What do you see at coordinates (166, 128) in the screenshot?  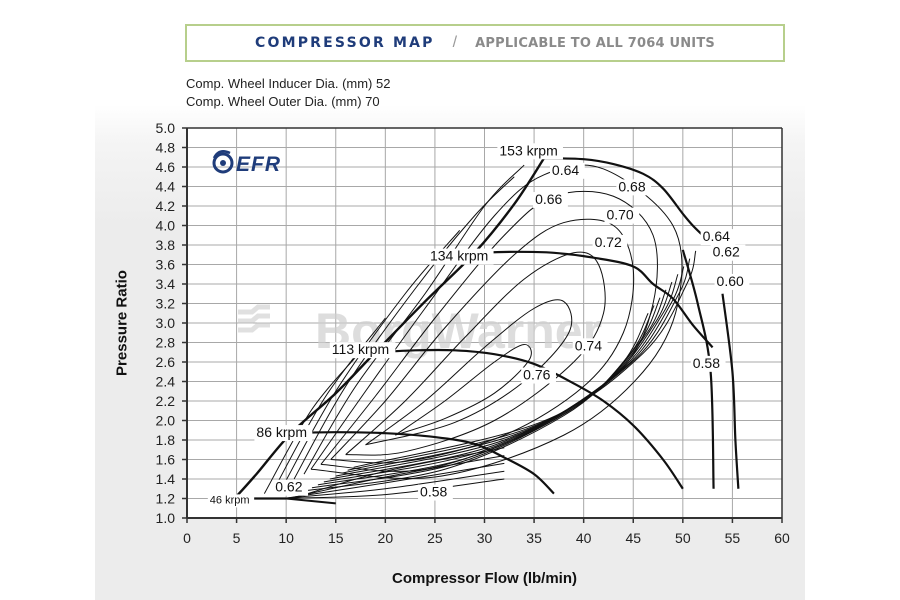 I see `y-tick-label: 5.0` at bounding box center [166, 128].